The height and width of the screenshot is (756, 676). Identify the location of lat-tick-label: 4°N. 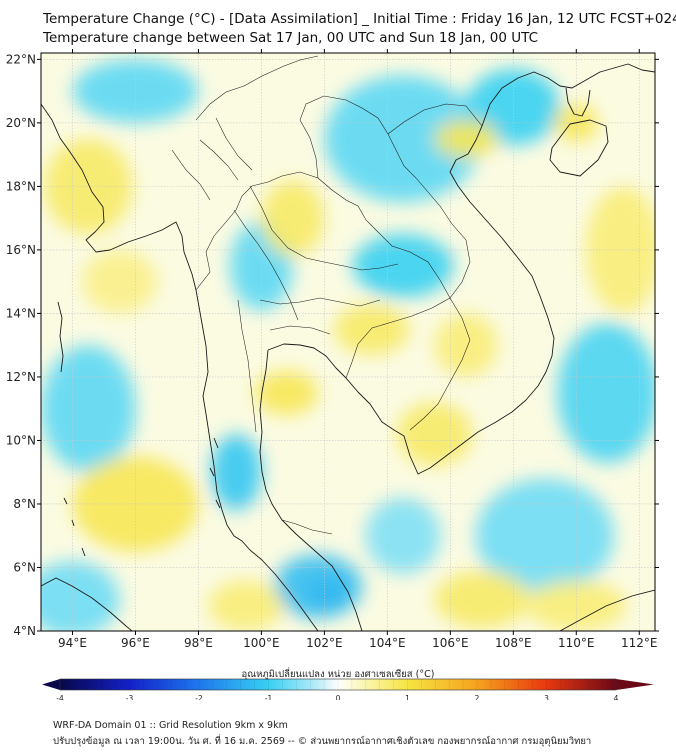
(24, 631).